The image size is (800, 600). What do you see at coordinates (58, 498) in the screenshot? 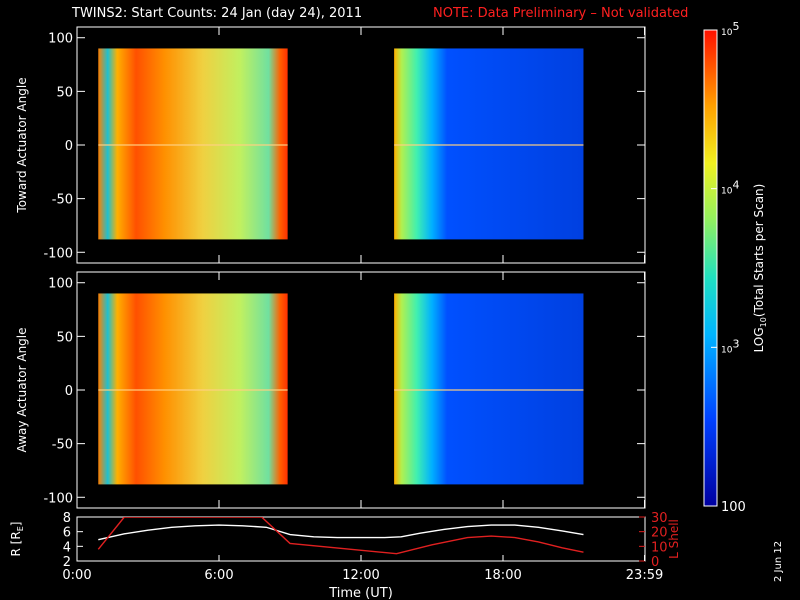
I see `away-ytick-label: -100` at bounding box center [58, 498].